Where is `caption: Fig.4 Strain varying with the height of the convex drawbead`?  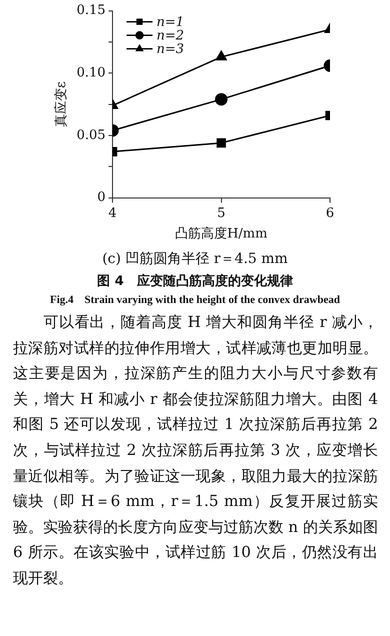
caption: Fig.4 Strain varying with the height of the convex drawbead is located at coordinates (195, 300).